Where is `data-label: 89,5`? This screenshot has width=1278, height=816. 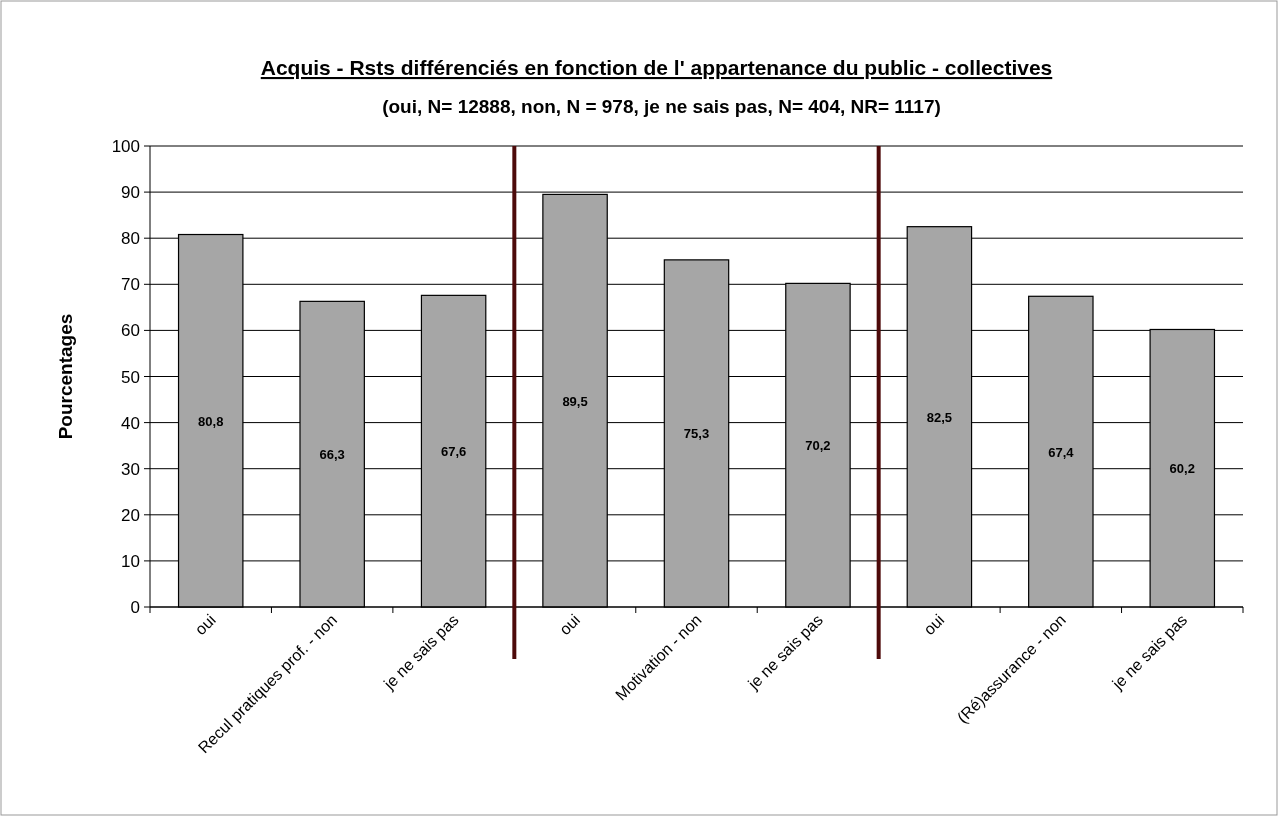 data-label: 89,5 is located at coordinates (575, 401).